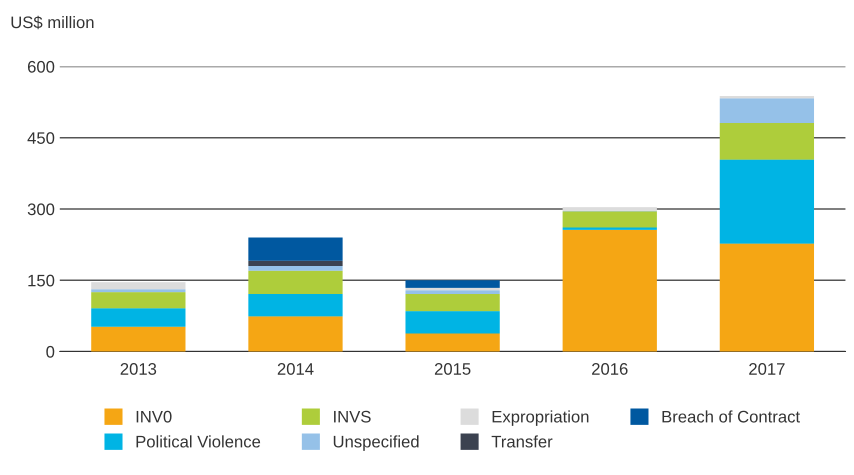 This screenshot has width=854, height=475. What do you see at coordinates (53, 23) in the screenshot?
I see `y-axis-title: US$ million` at bounding box center [53, 23].